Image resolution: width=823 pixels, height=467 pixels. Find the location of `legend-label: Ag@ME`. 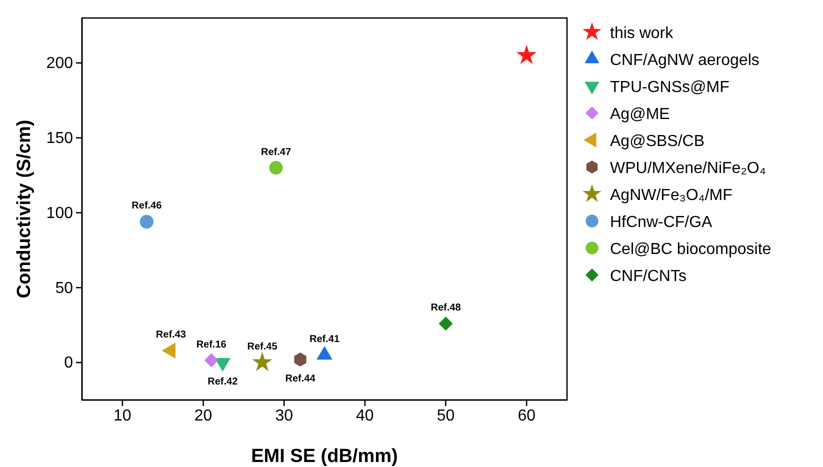

legend-label: Ag@ME is located at coordinates (640, 114).